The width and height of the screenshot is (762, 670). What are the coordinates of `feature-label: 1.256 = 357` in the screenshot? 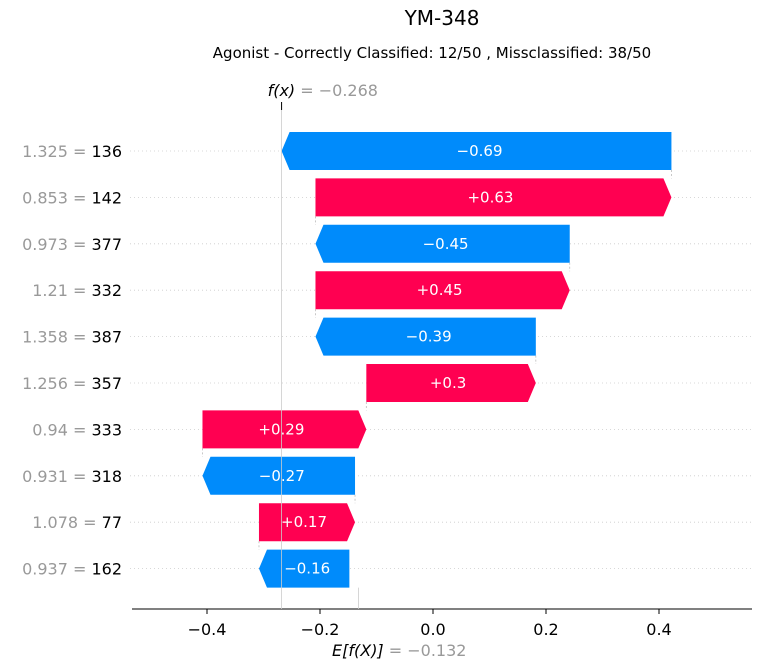 It's located at (72, 383).